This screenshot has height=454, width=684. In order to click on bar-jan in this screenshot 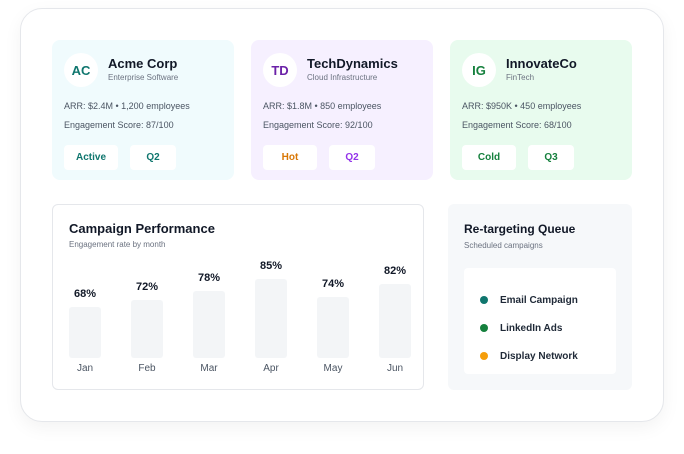, I will do `click(85, 332)`.